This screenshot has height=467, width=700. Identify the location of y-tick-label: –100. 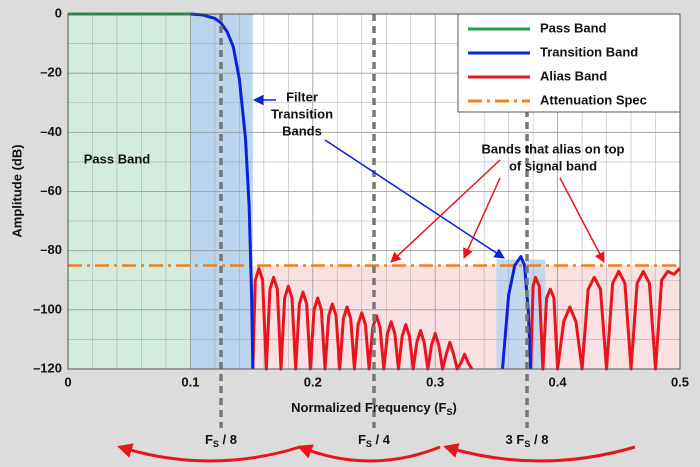
(47, 308).